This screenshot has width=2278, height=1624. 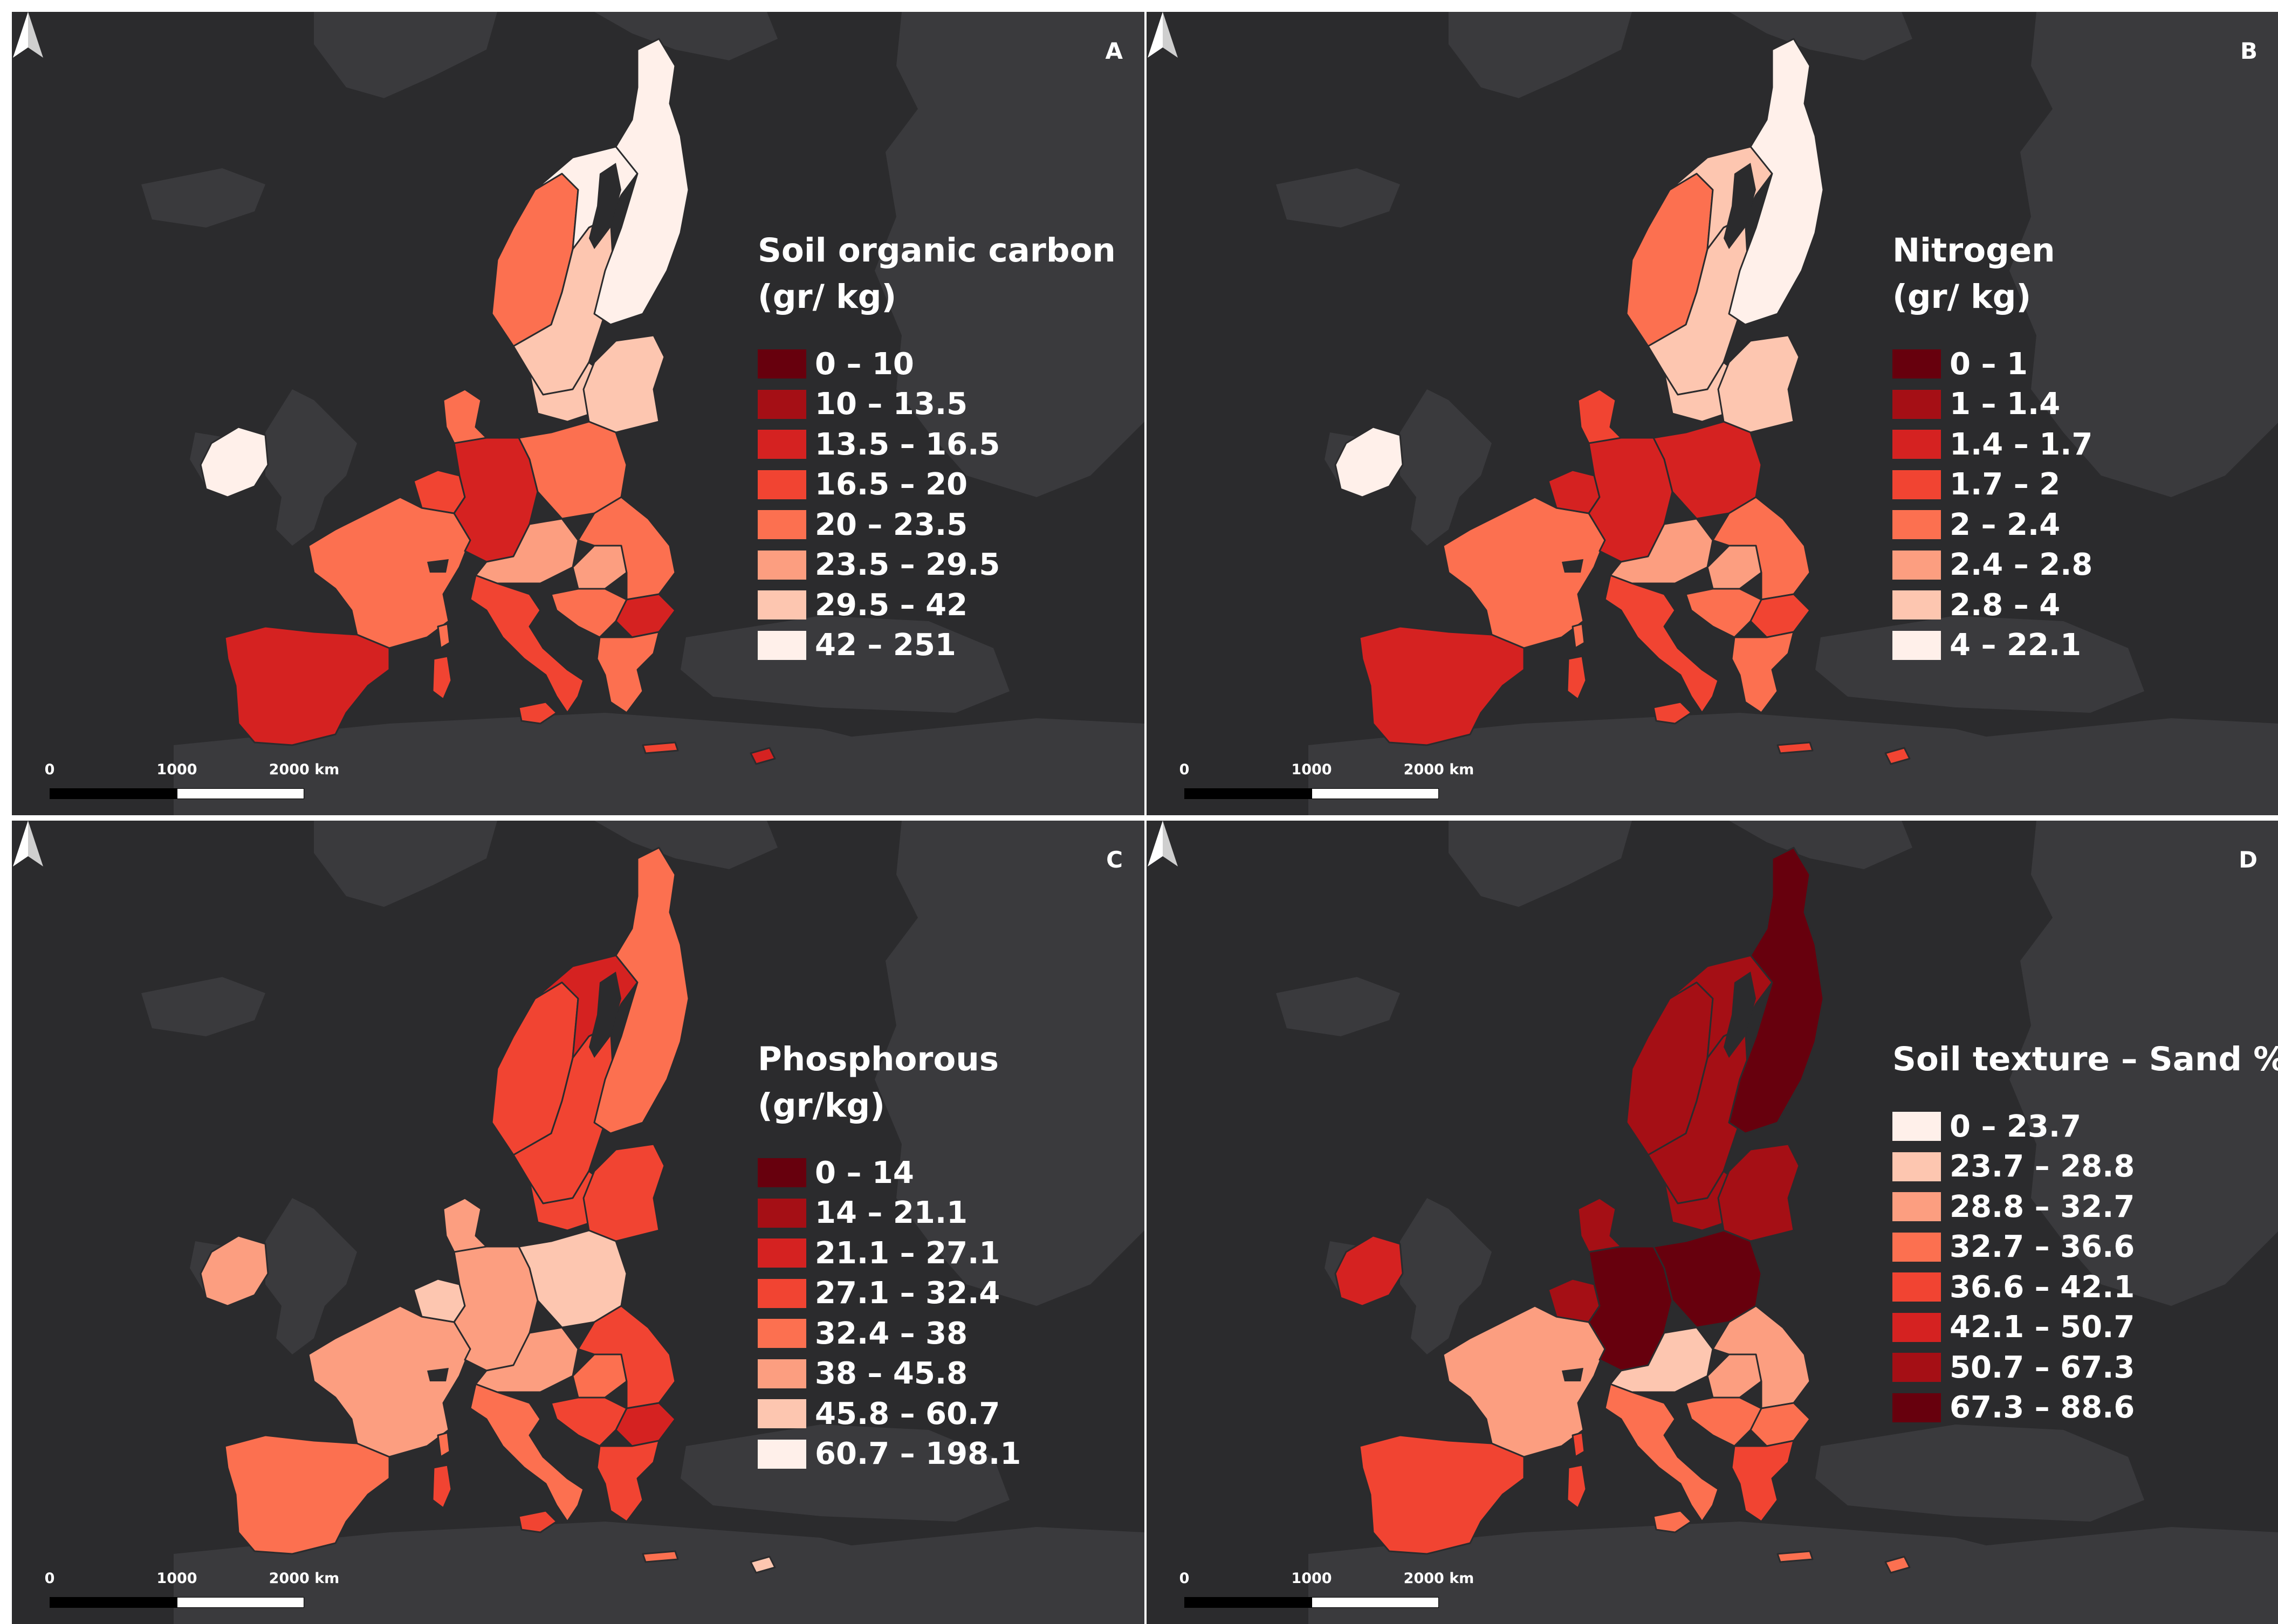 What do you see at coordinates (2085, 1247) in the screenshot?
I see `legend-item: 32.7 – 36.6` at bounding box center [2085, 1247].